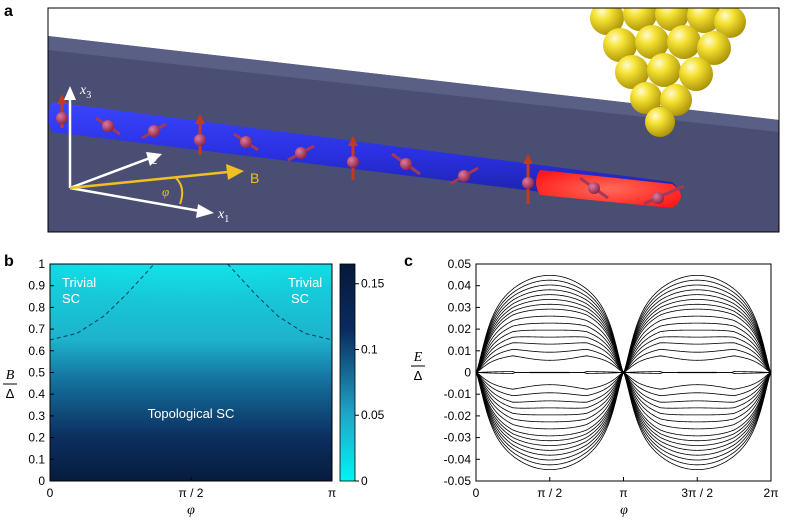  I want to click on phase-y-ticks: 0 0.1 0.2 0.3 0.4 0.5 0.6 0.7 0.8 0.9 1, so click(41, 372).